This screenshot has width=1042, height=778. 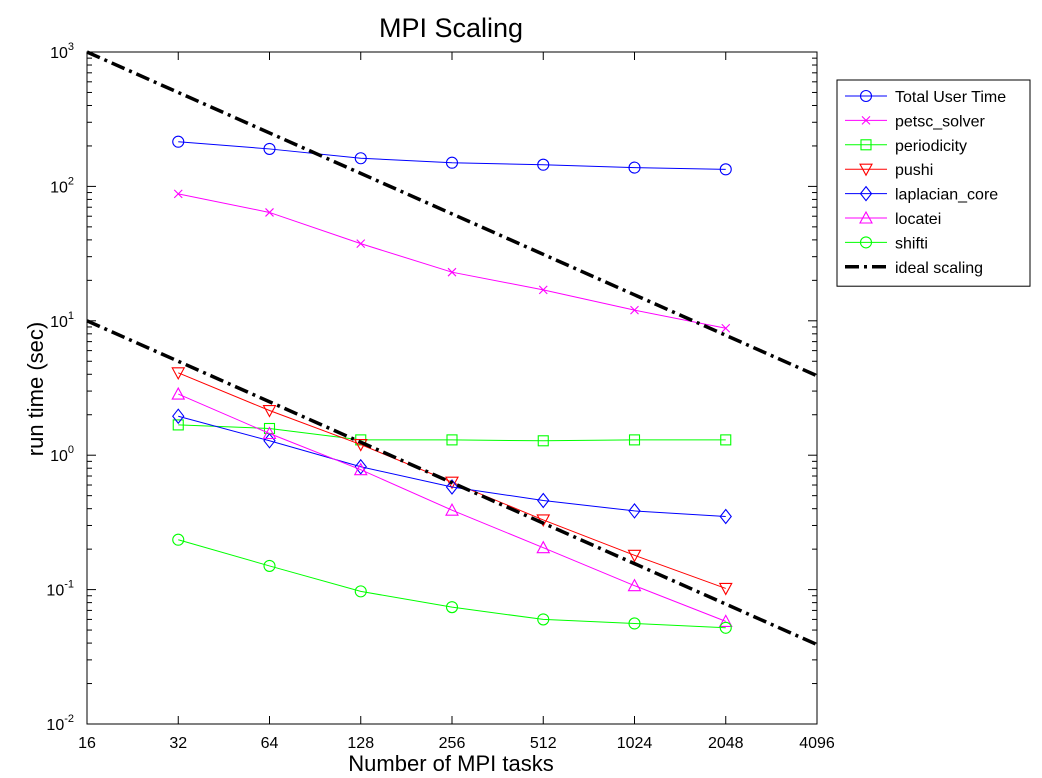 I want to click on y-tick-label: 10⁻¹, so click(x=60, y=589).